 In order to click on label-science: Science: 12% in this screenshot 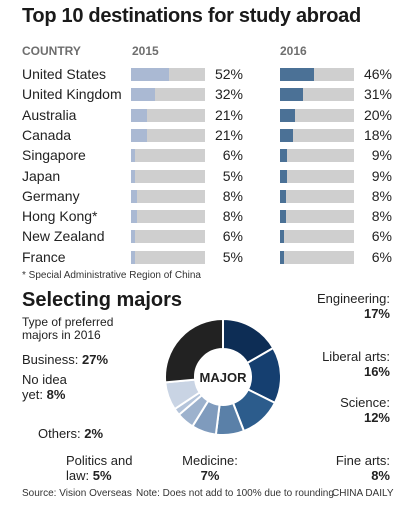, I will do `click(354, 410)`.